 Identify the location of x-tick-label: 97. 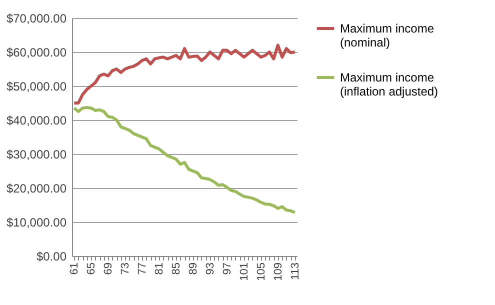
(227, 268).